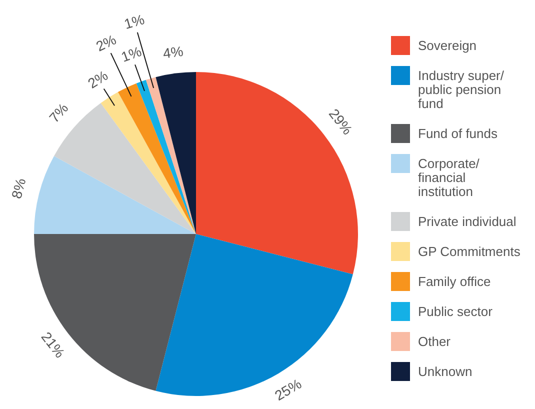 The image size is (535, 409). Describe the element at coordinates (59, 113) in the screenshot. I see `data-label: 7%` at that location.